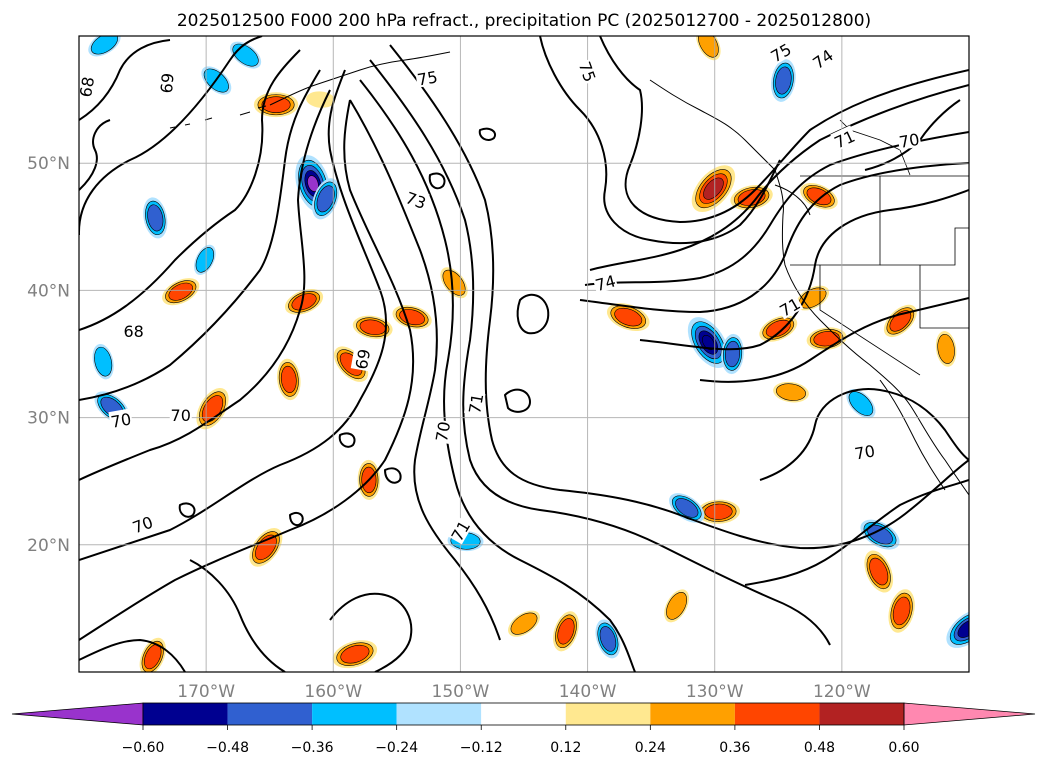 The height and width of the screenshot is (765, 1047). What do you see at coordinates (48, 419) in the screenshot?
I see `lat-tick-label: 30°N` at bounding box center [48, 419].